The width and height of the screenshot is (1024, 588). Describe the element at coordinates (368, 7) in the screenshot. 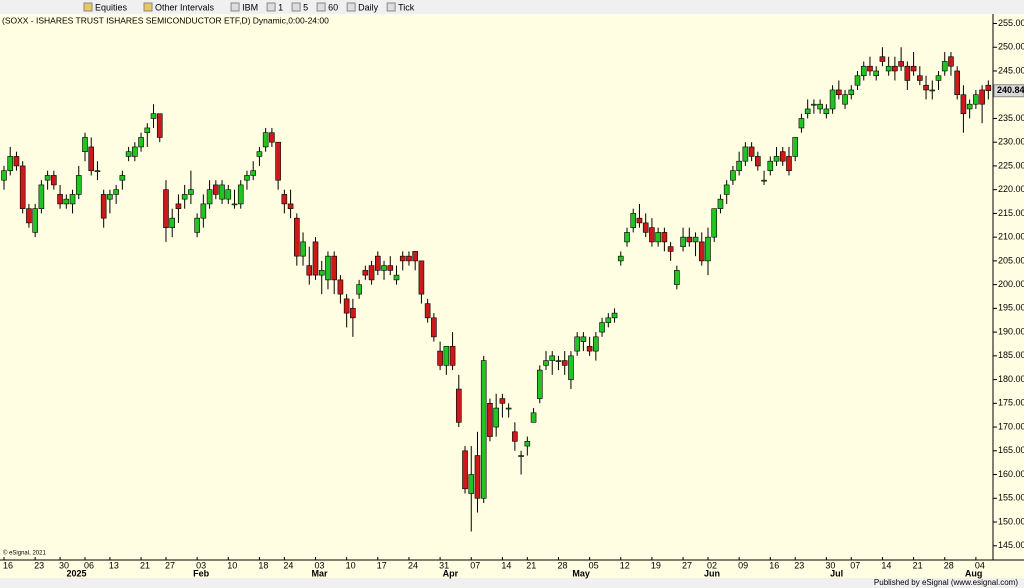

I see `toolbar-button: Daily` at that location.